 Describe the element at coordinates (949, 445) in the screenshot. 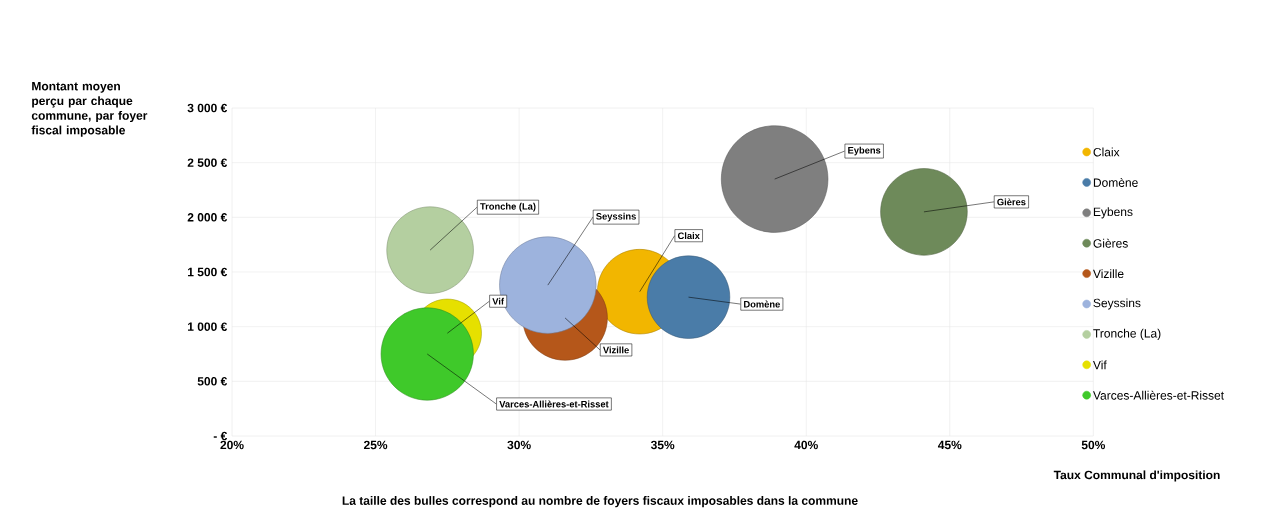

I see `x-tick-label: 45%` at that location.